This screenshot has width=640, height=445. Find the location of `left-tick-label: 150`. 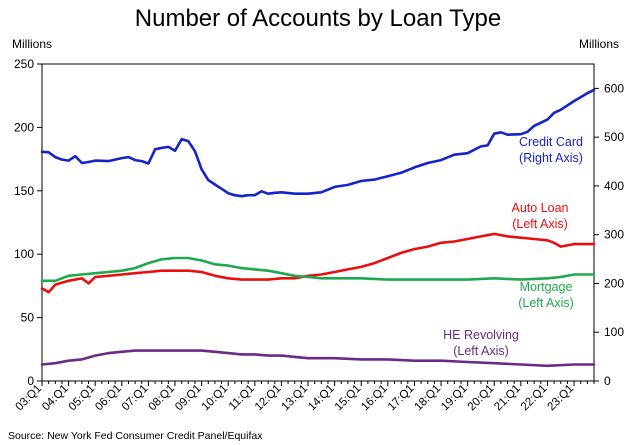

left-tick-label: 150 is located at coordinates (24, 191).